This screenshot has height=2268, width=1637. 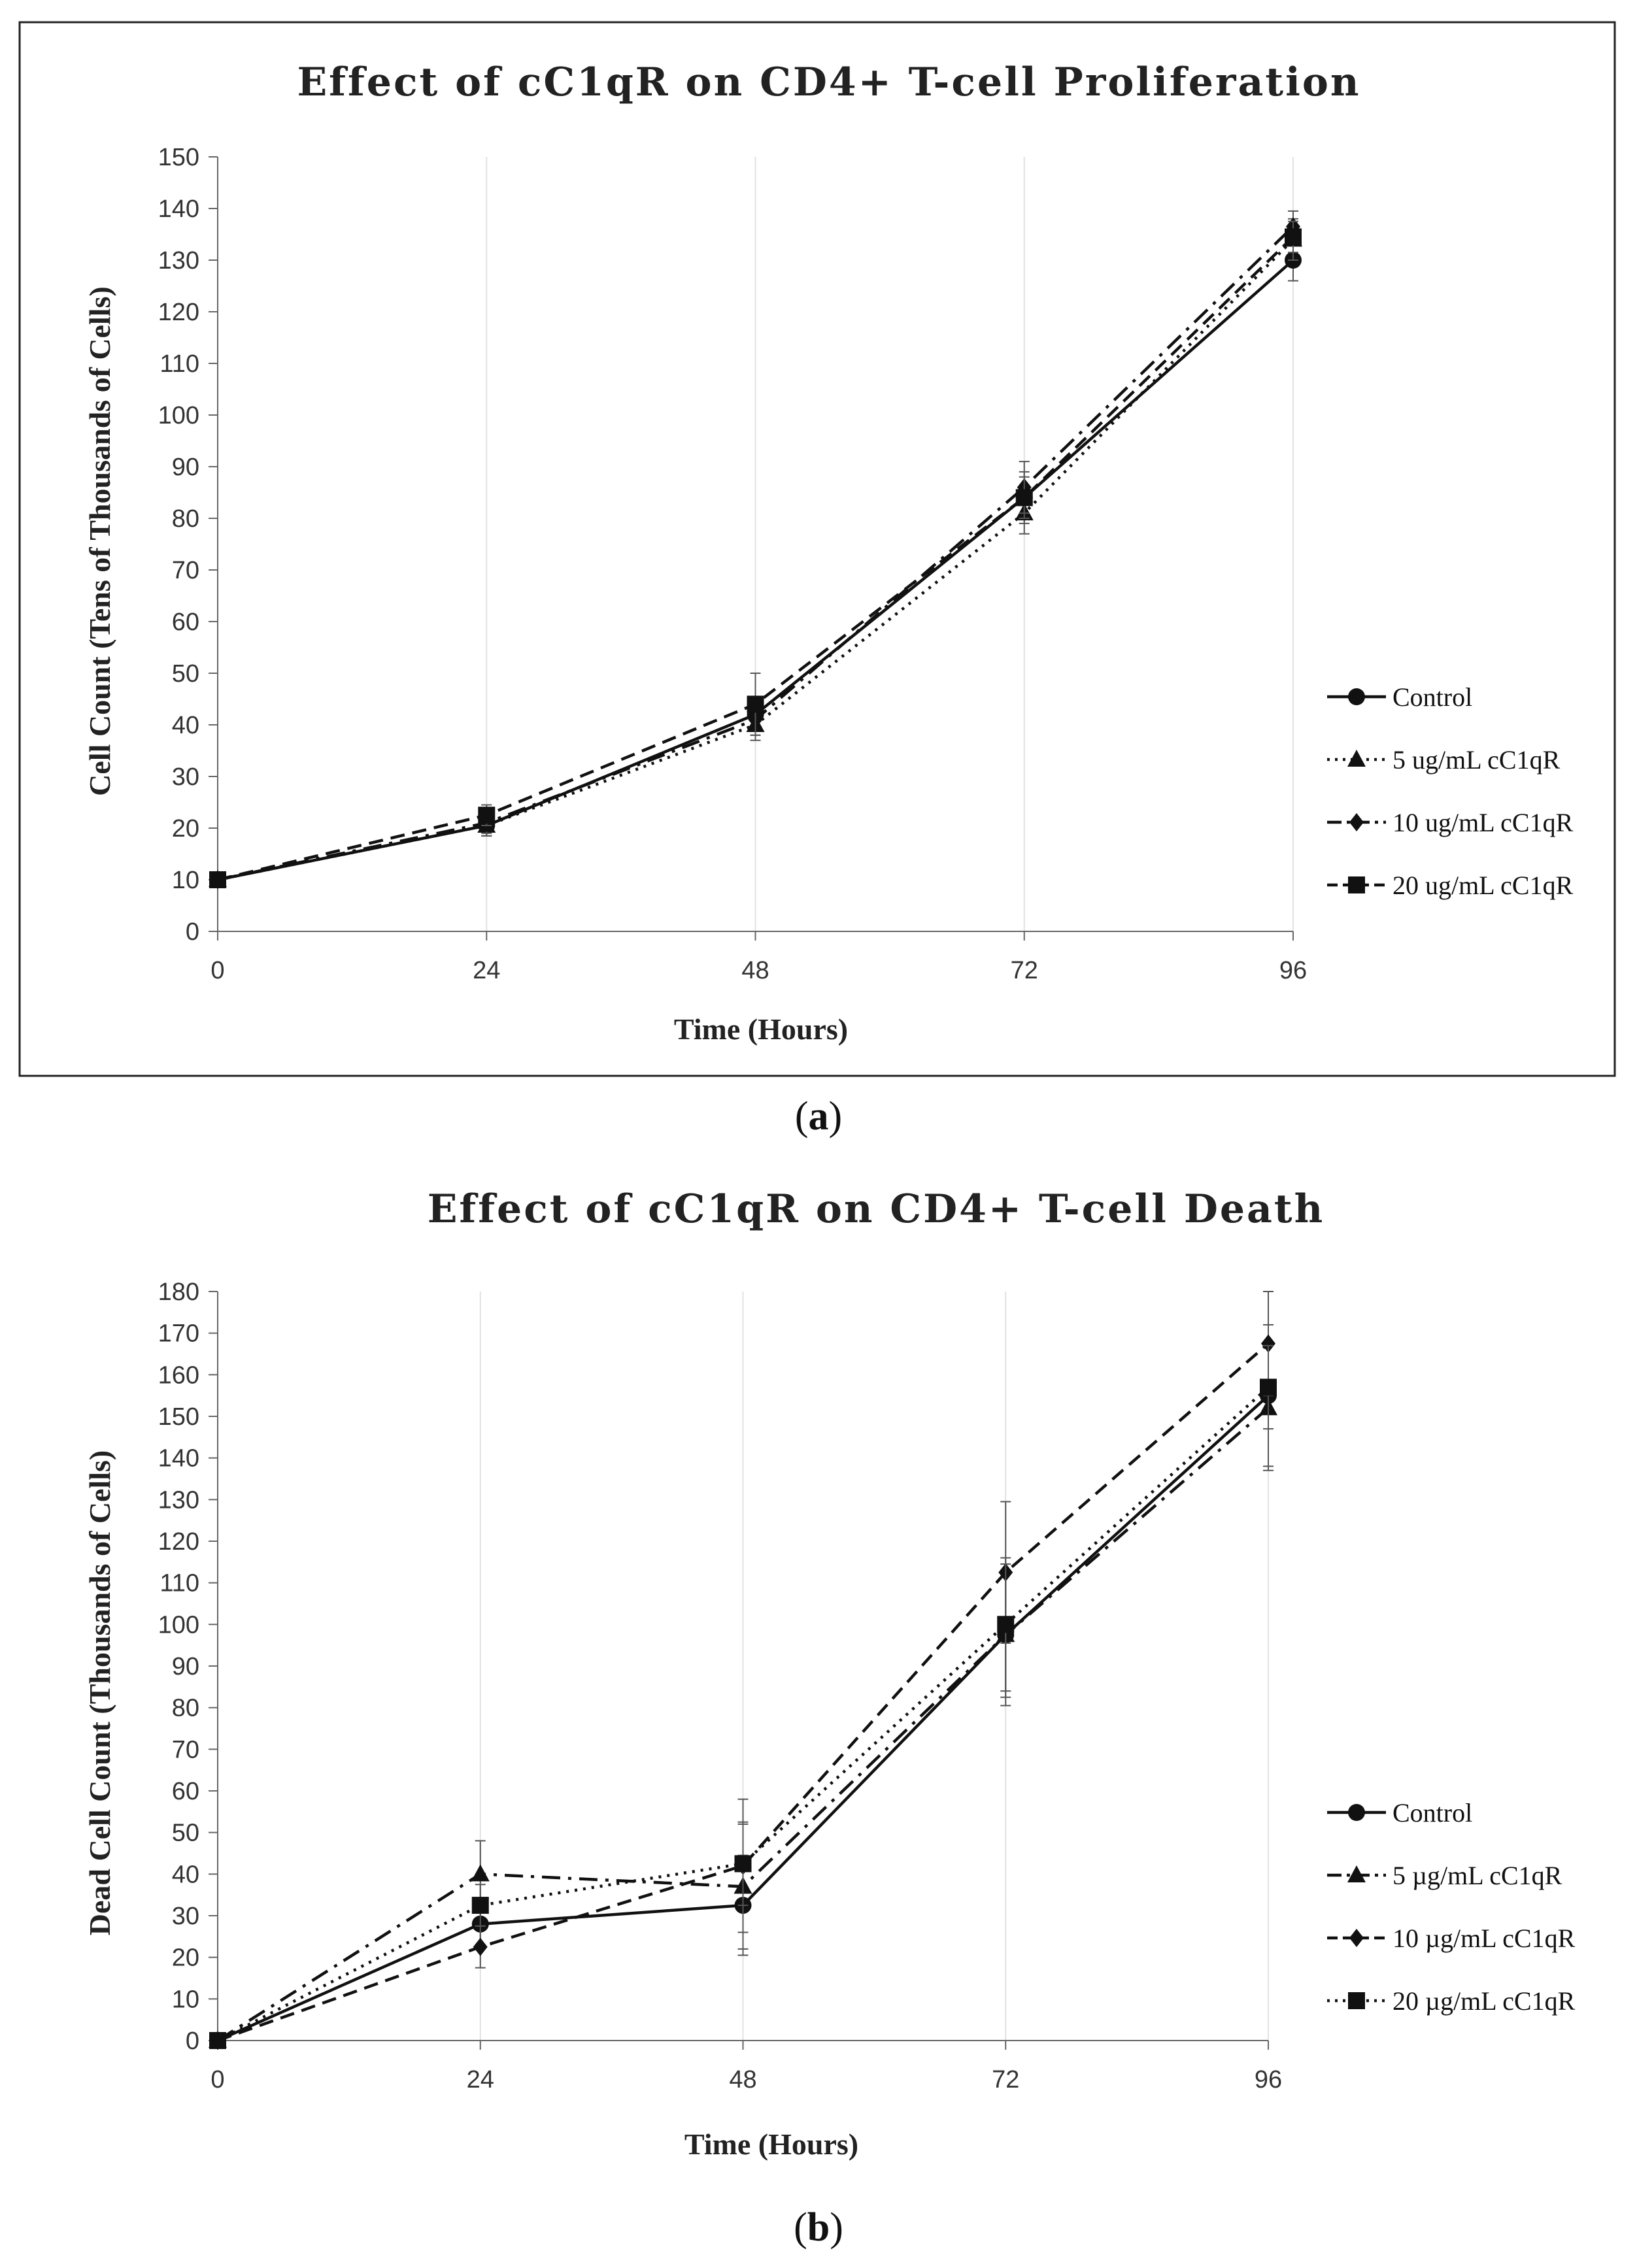 I want to click on chart-a-x-tick-label: 0, so click(x=218, y=970).